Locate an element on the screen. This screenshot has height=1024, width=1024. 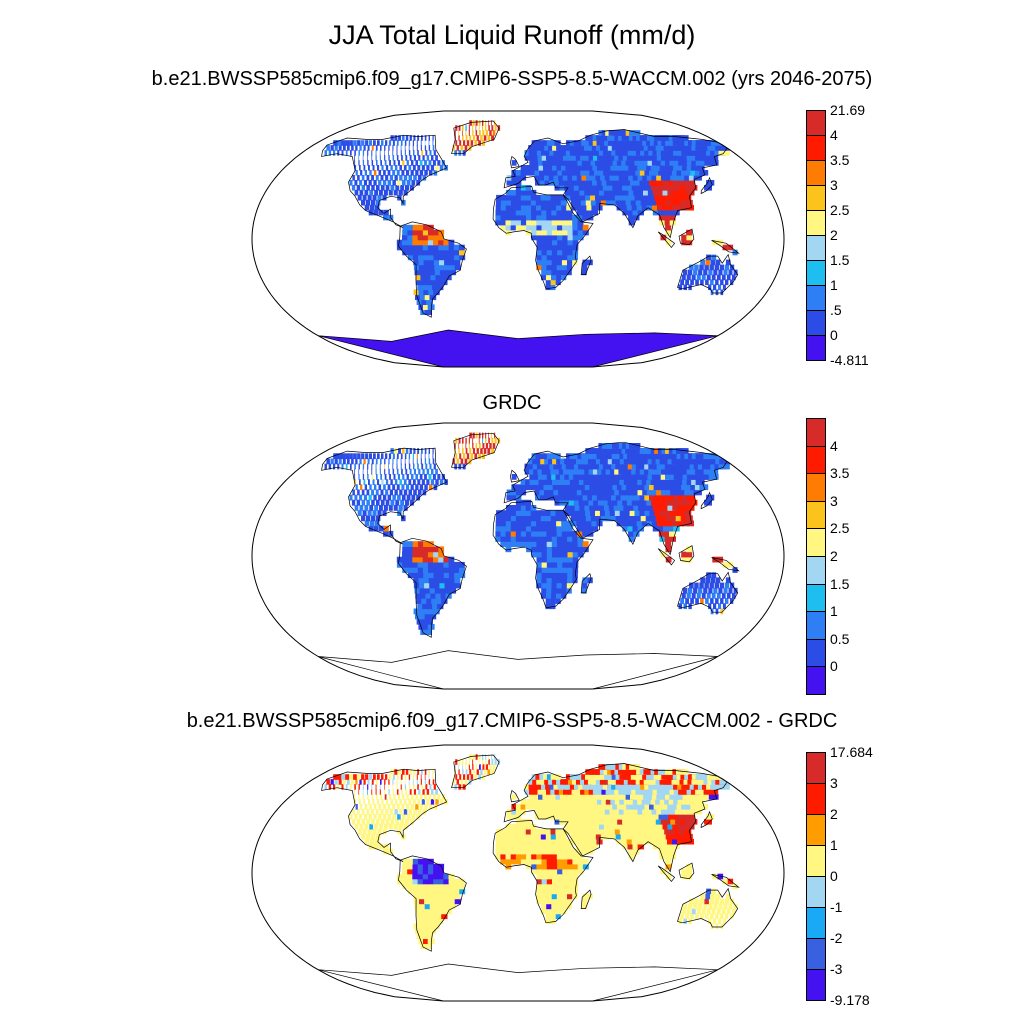
map-border is located at coordinates (518, 556).